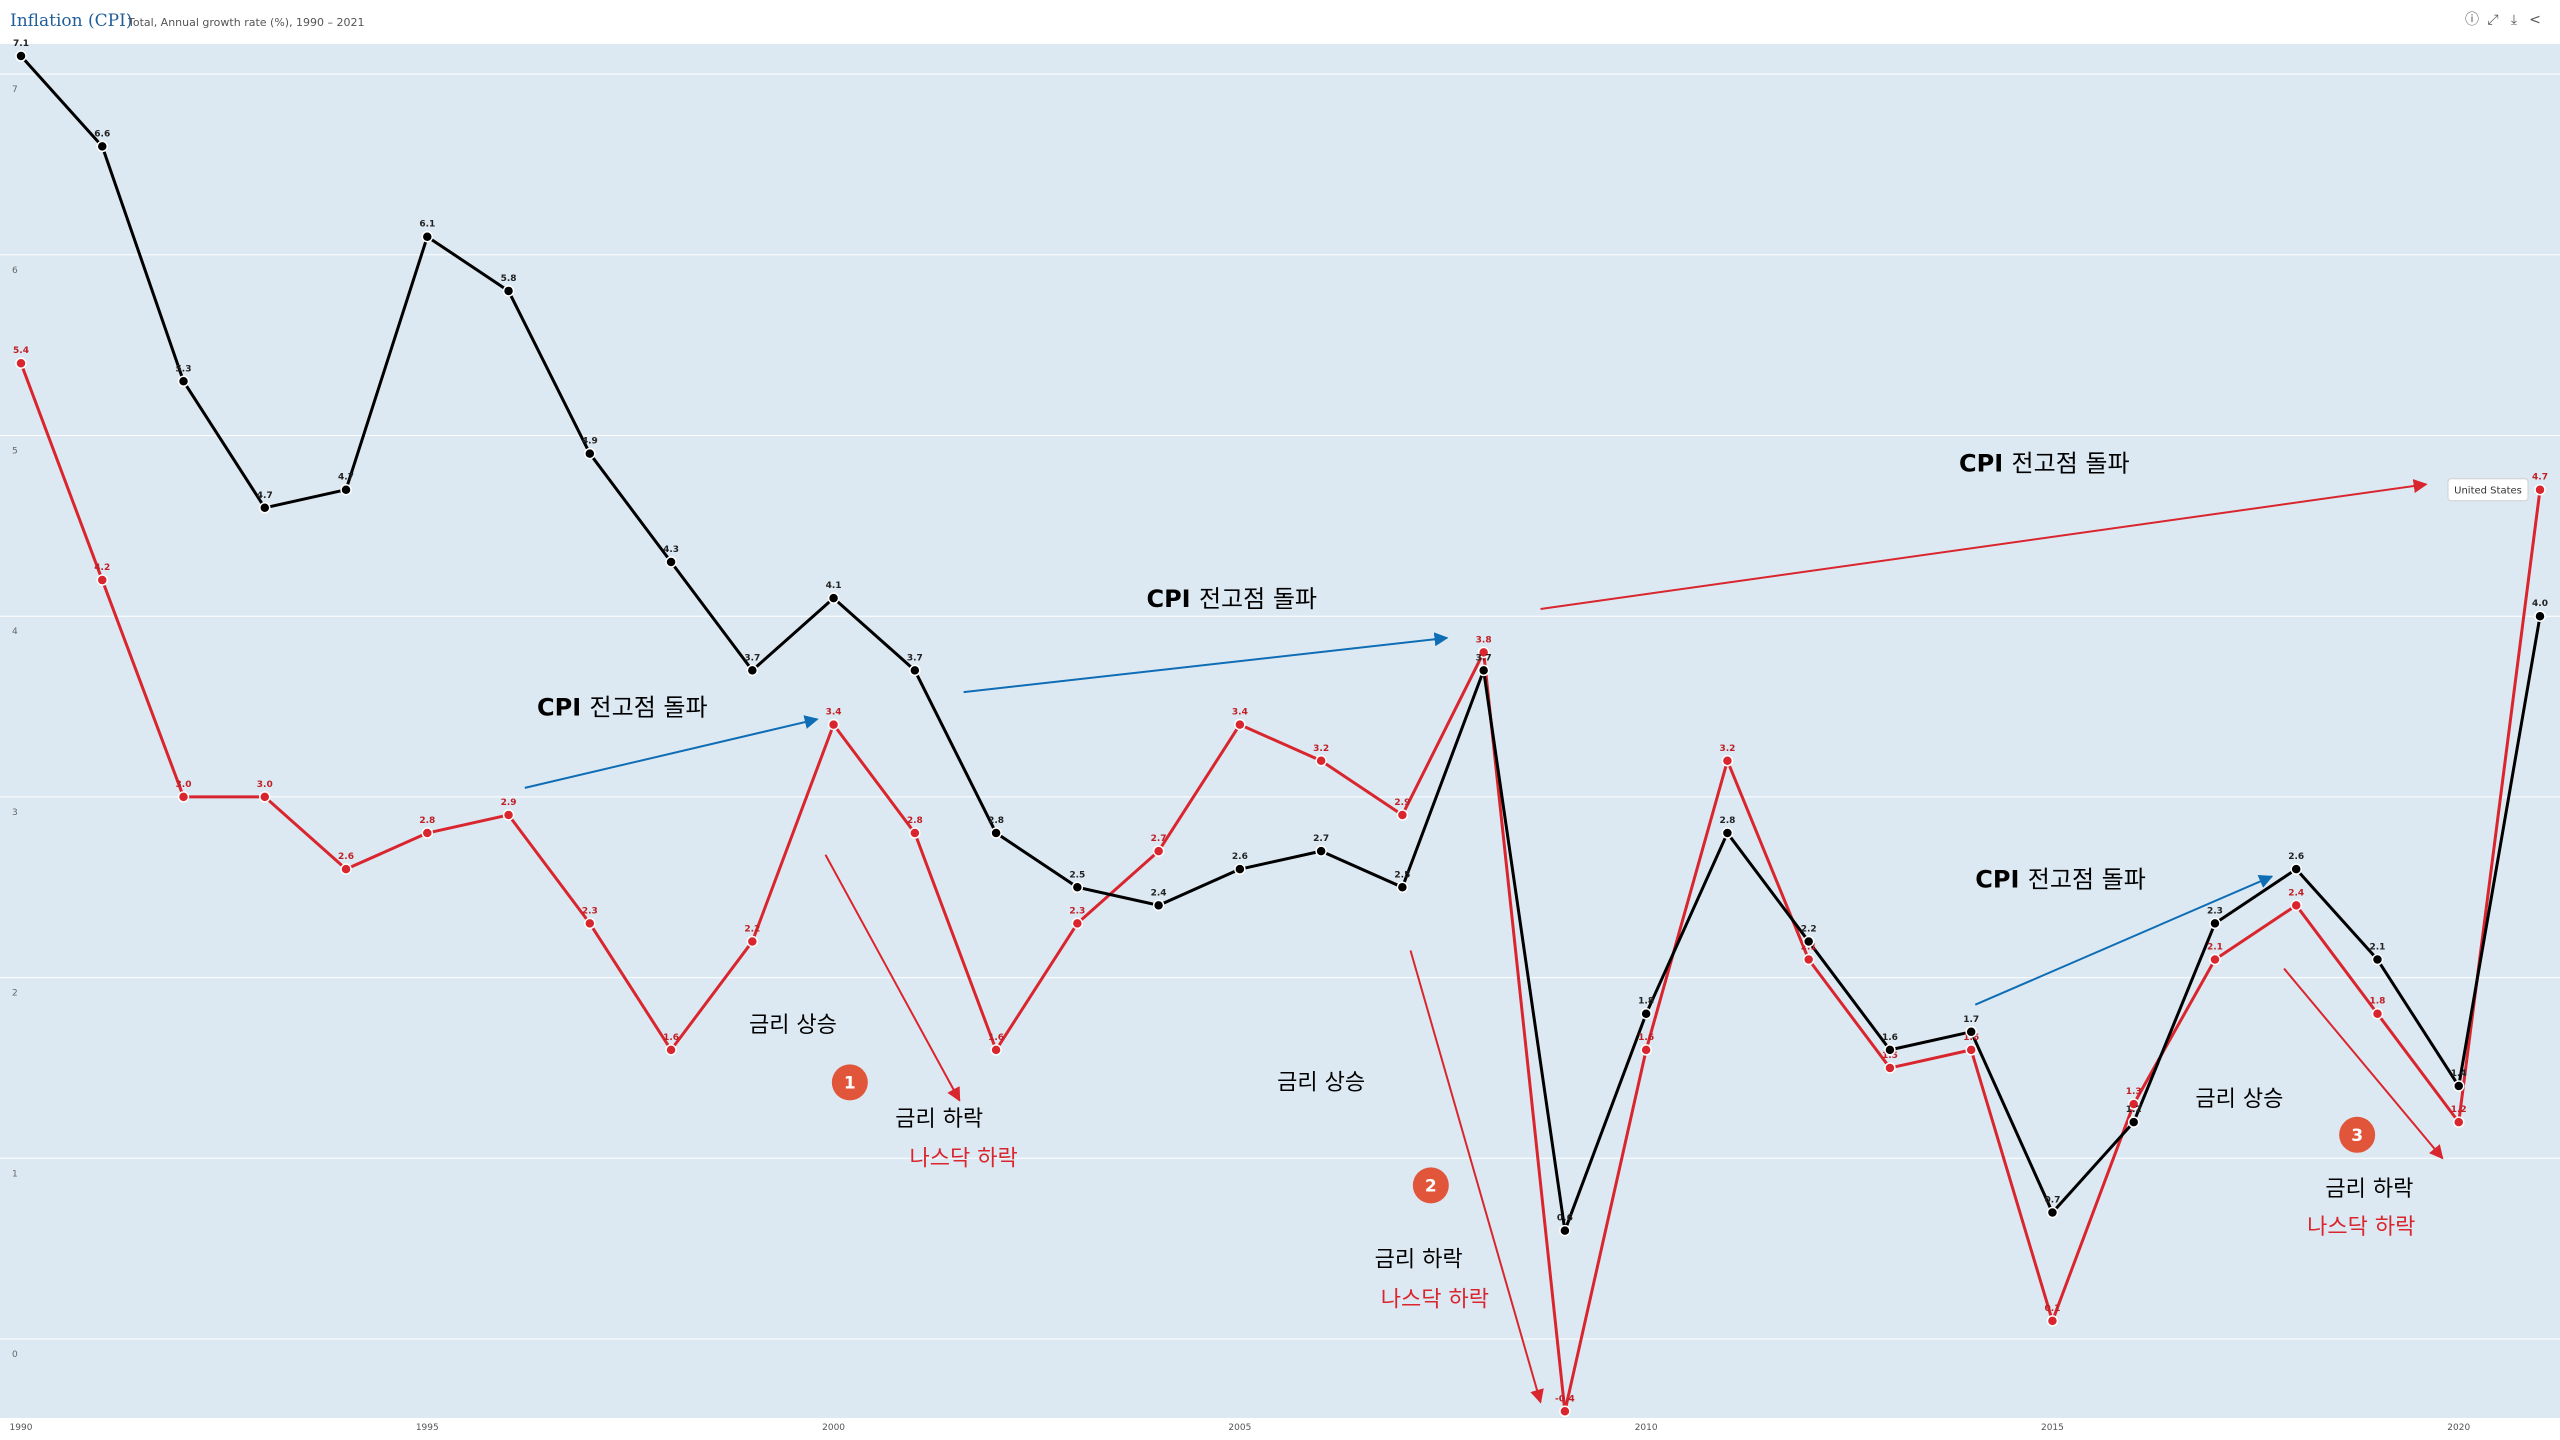 This screenshot has height=1440, width=2560. What do you see at coordinates (1971, 1020) in the screenshot?
I see `data-label: 1.7` at bounding box center [1971, 1020].